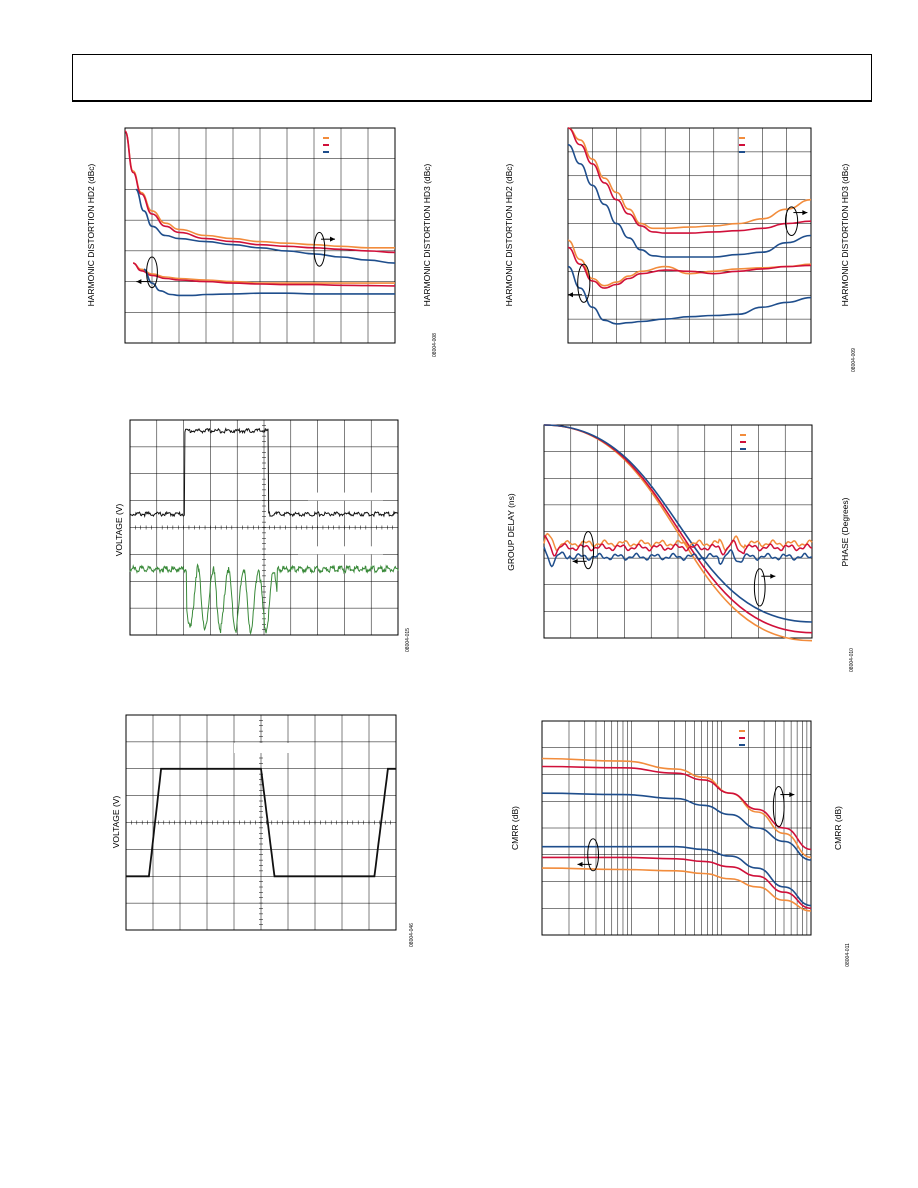 The height and width of the screenshot is (1188, 918). What do you see at coordinates (472, 78) in the screenshot?
I see `page-header` at bounding box center [472, 78].